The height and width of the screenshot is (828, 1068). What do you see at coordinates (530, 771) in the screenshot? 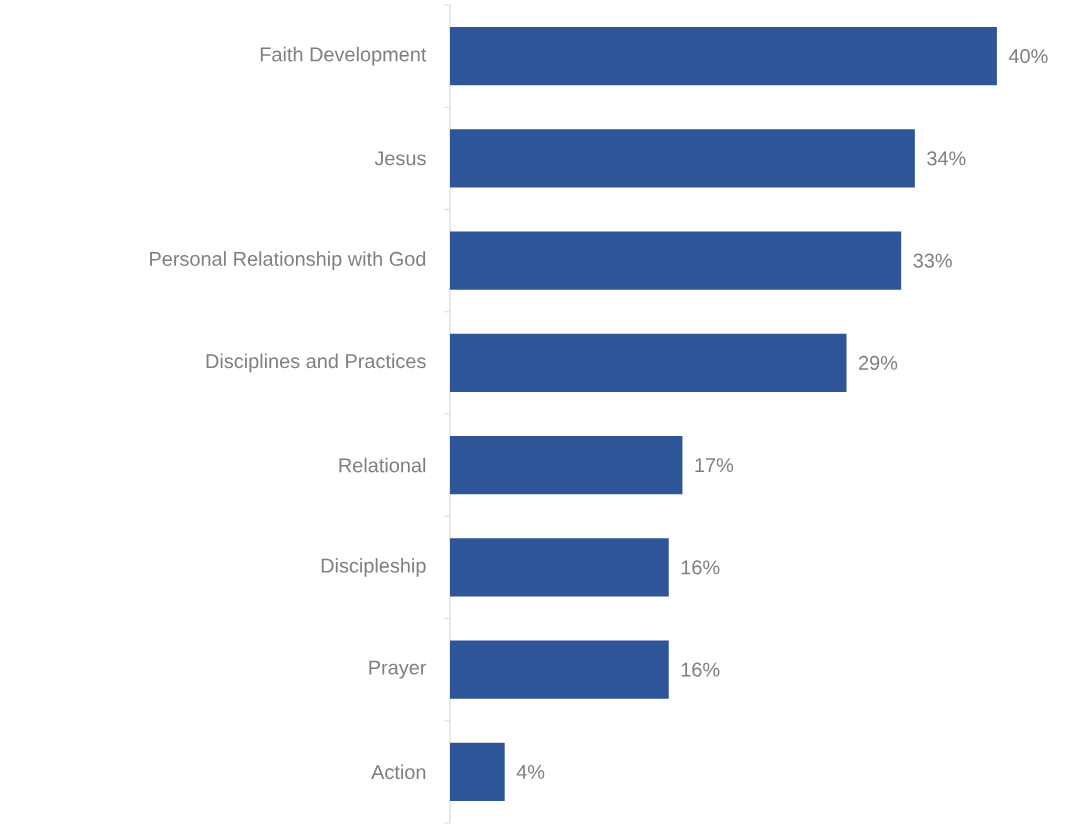
I see `data-label: 4%` at bounding box center [530, 771].